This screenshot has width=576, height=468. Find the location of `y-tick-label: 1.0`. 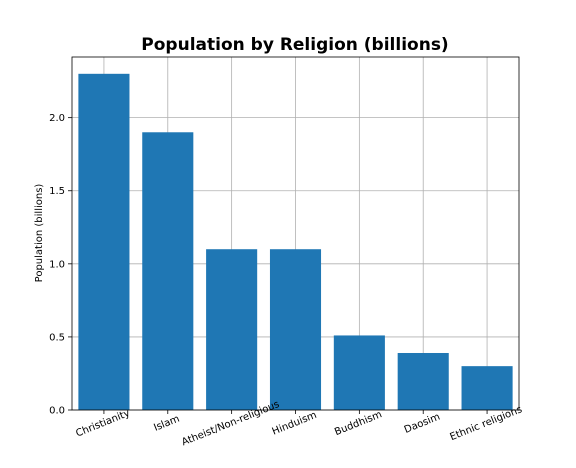

y-tick-label: 1.0 is located at coordinates (57, 264).